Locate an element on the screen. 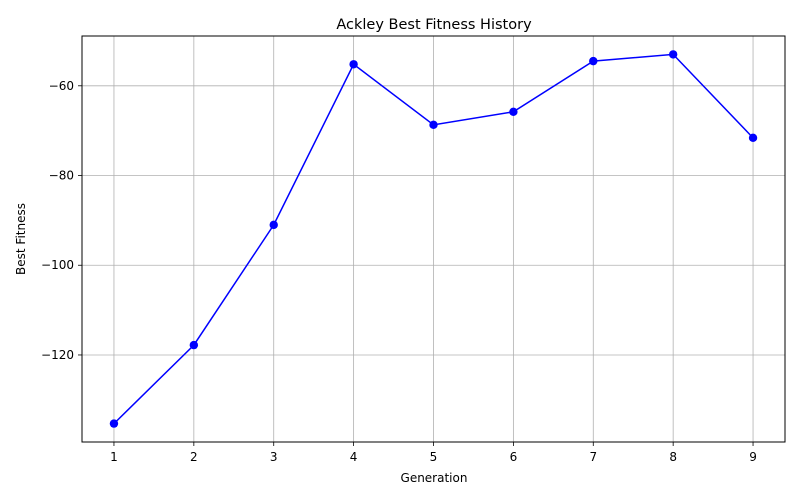 This screenshot has height=500, width=800. x-axis: 1 2 3 4 5 6 7 8 9 is located at coordinates (433, 453).